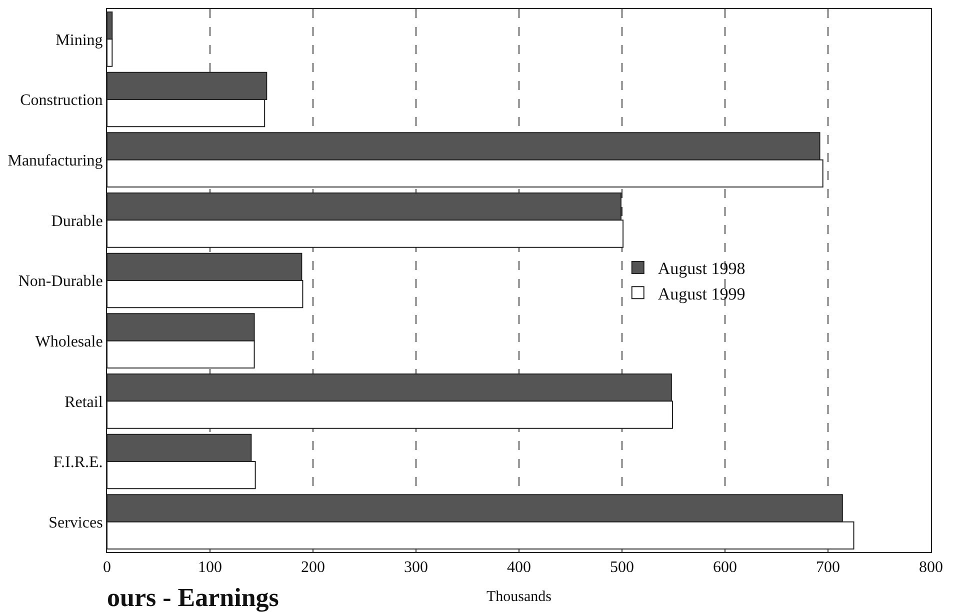 Image resolution: width=953 pixels, height=612 pixels. I want to click on y-tick-label: Mining, so click(79, 40).